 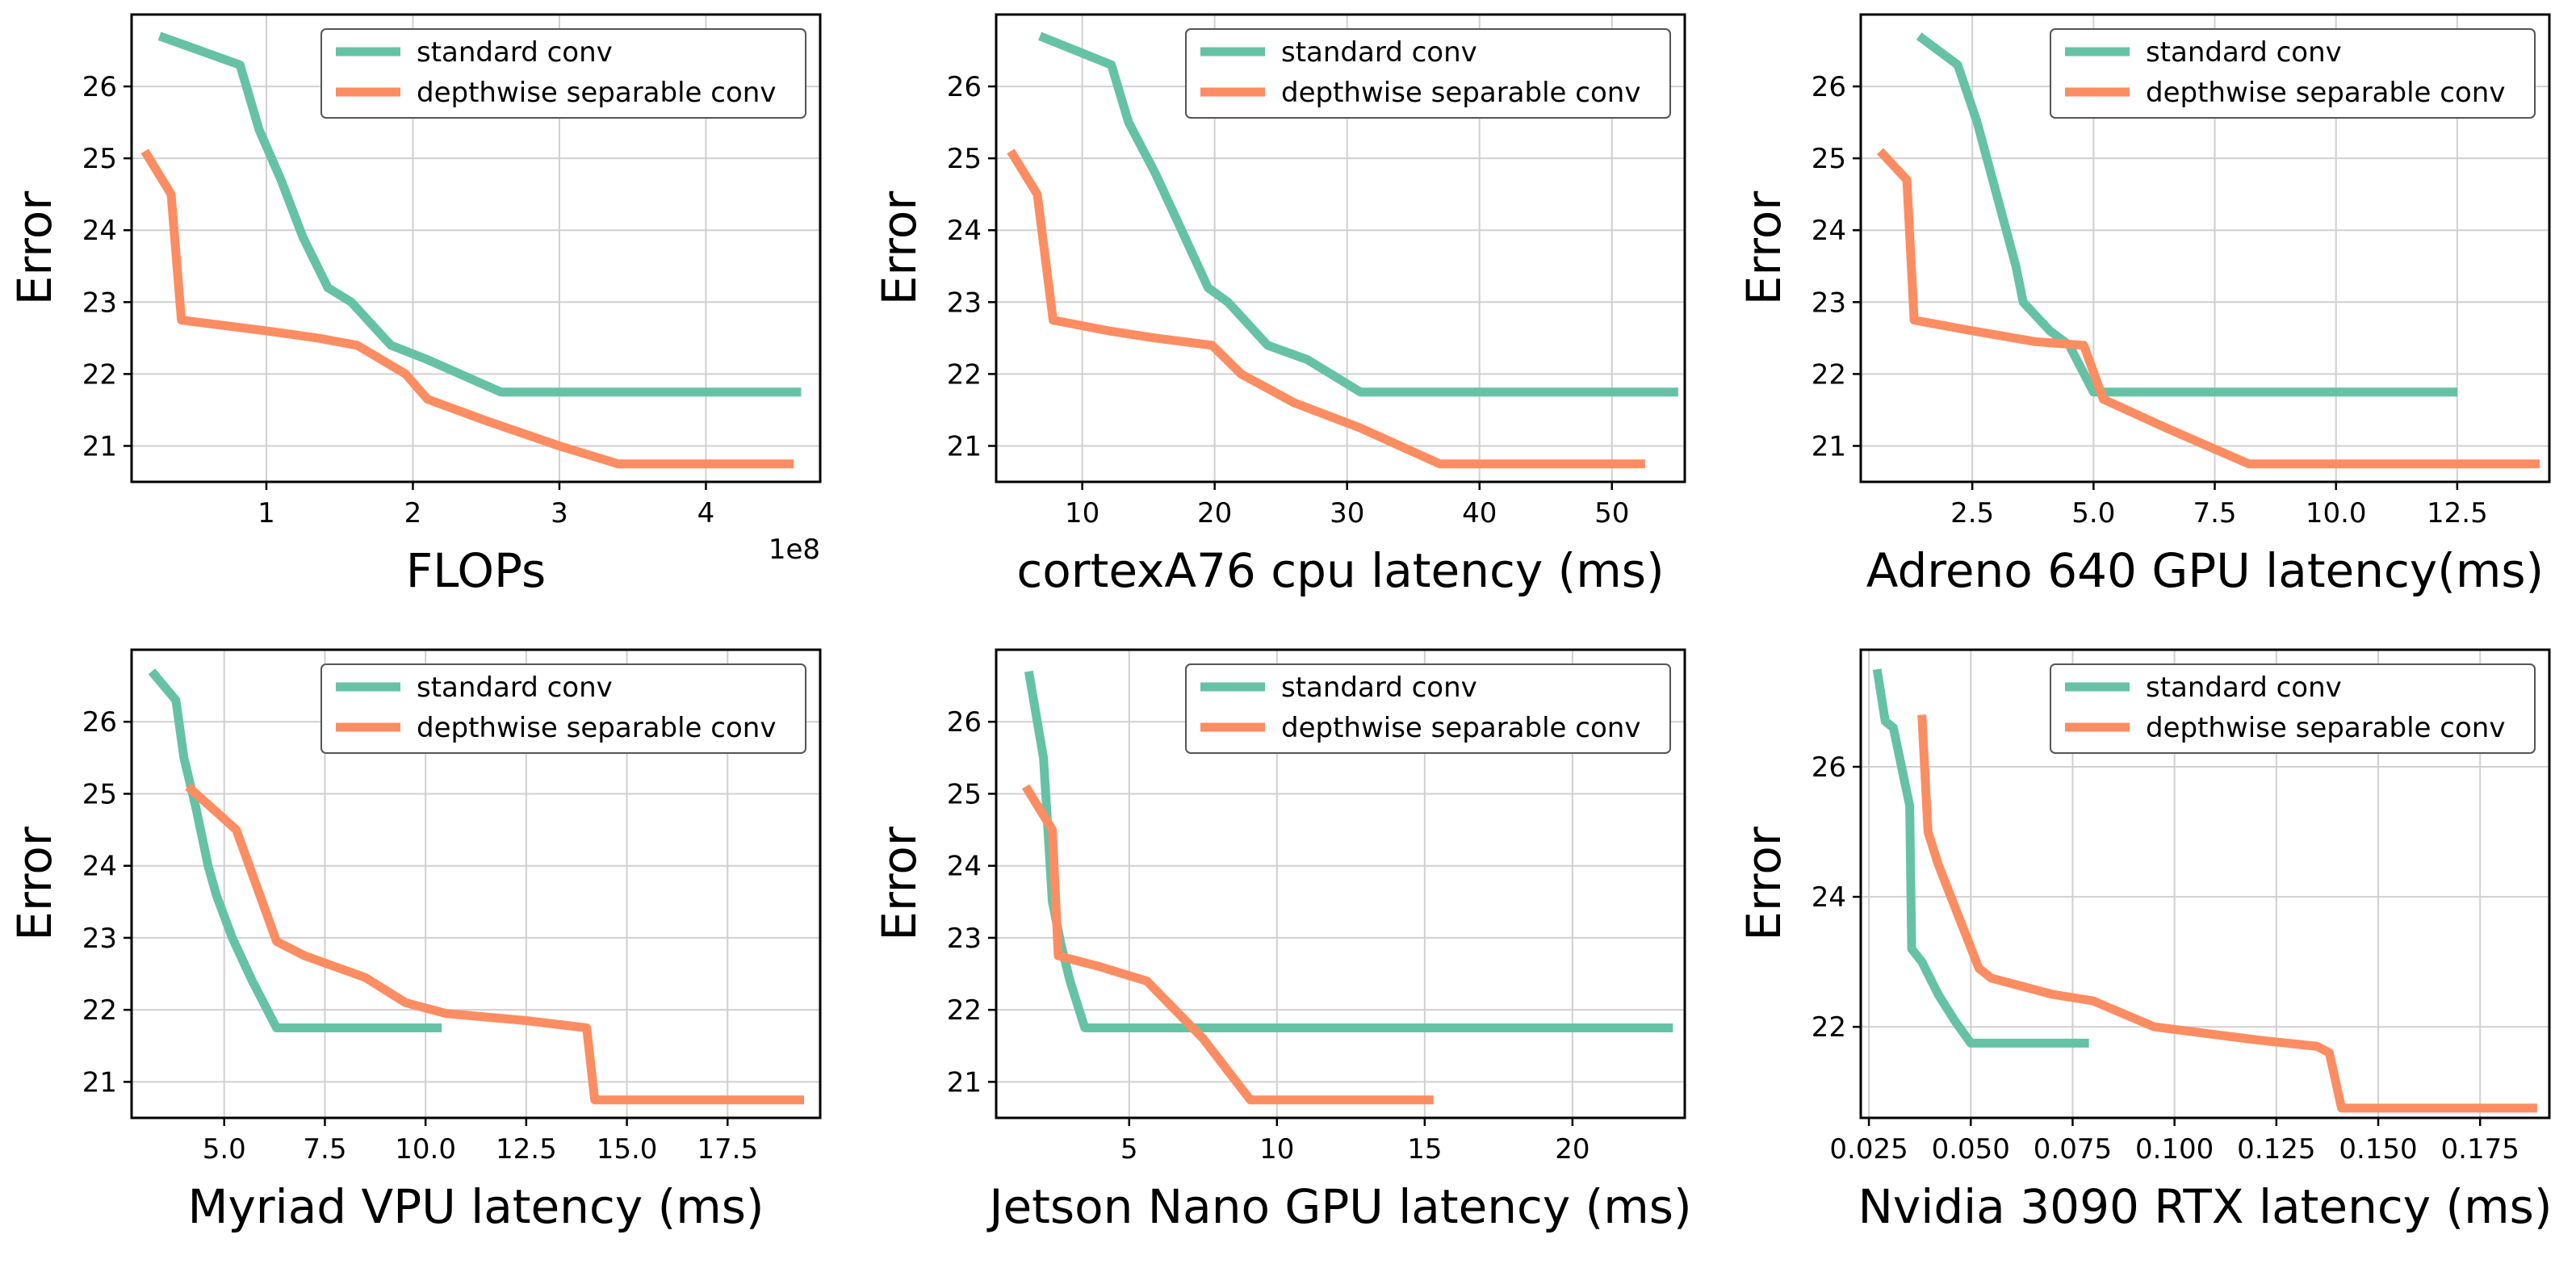 I want to click on x-tick-label: 40, so click(x=1479, y=513).